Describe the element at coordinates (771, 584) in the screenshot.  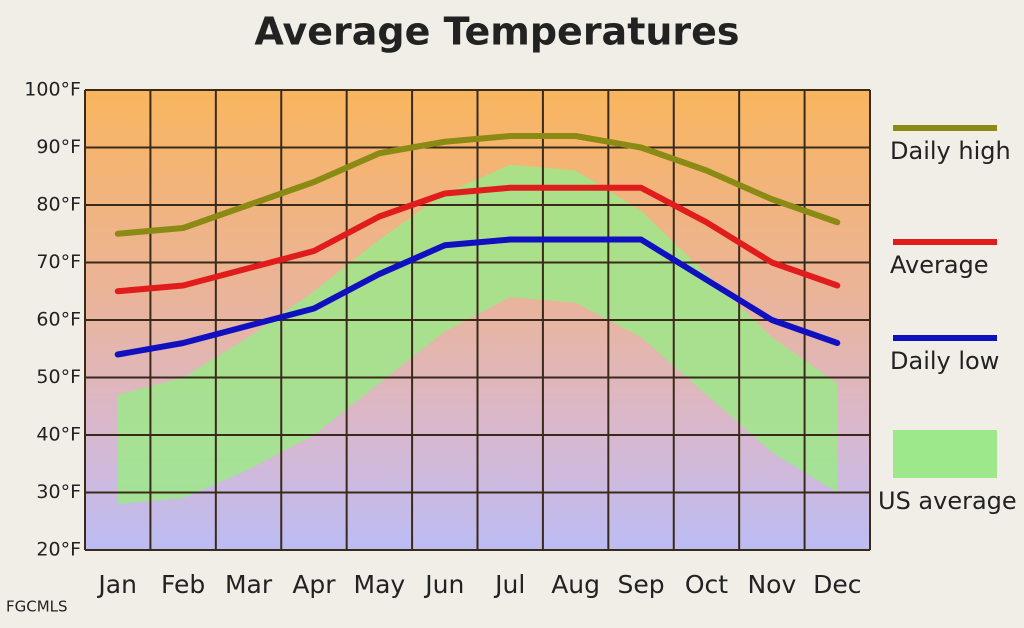
I see `x-tick-label: Nov` at that location.